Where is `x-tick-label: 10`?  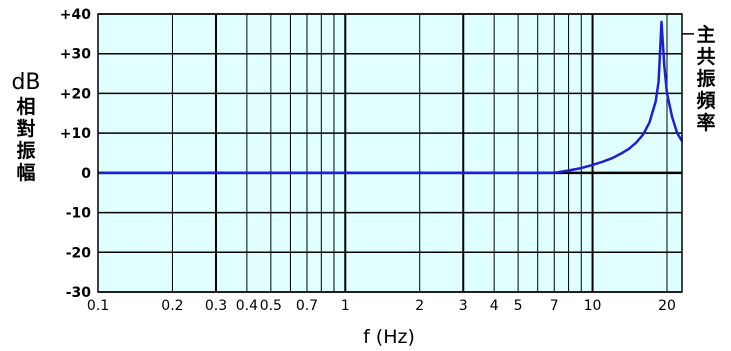 x-tick-label: 10 is located at coordinates (593, 306).